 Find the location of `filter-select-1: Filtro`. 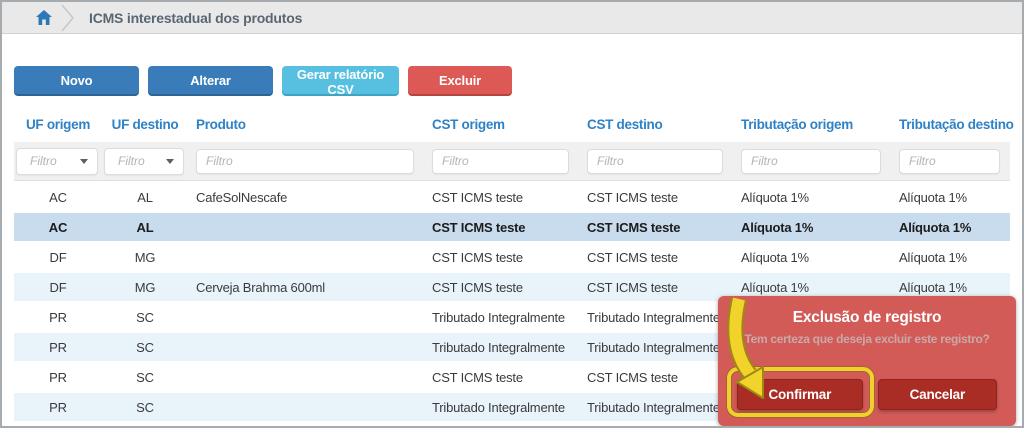

filter-select-1: Filtro is located at coordinates (144, 161).